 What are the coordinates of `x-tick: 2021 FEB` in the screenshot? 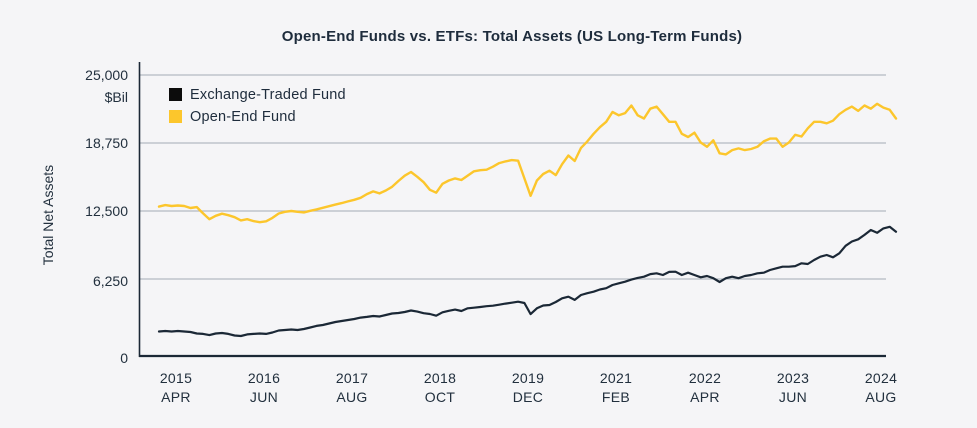 It's located at (616, 388).